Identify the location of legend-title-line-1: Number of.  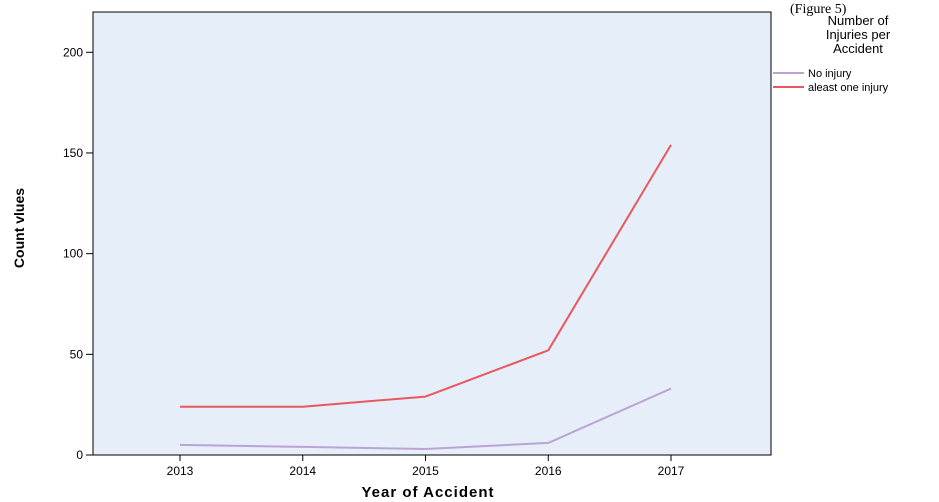
(858, 20).